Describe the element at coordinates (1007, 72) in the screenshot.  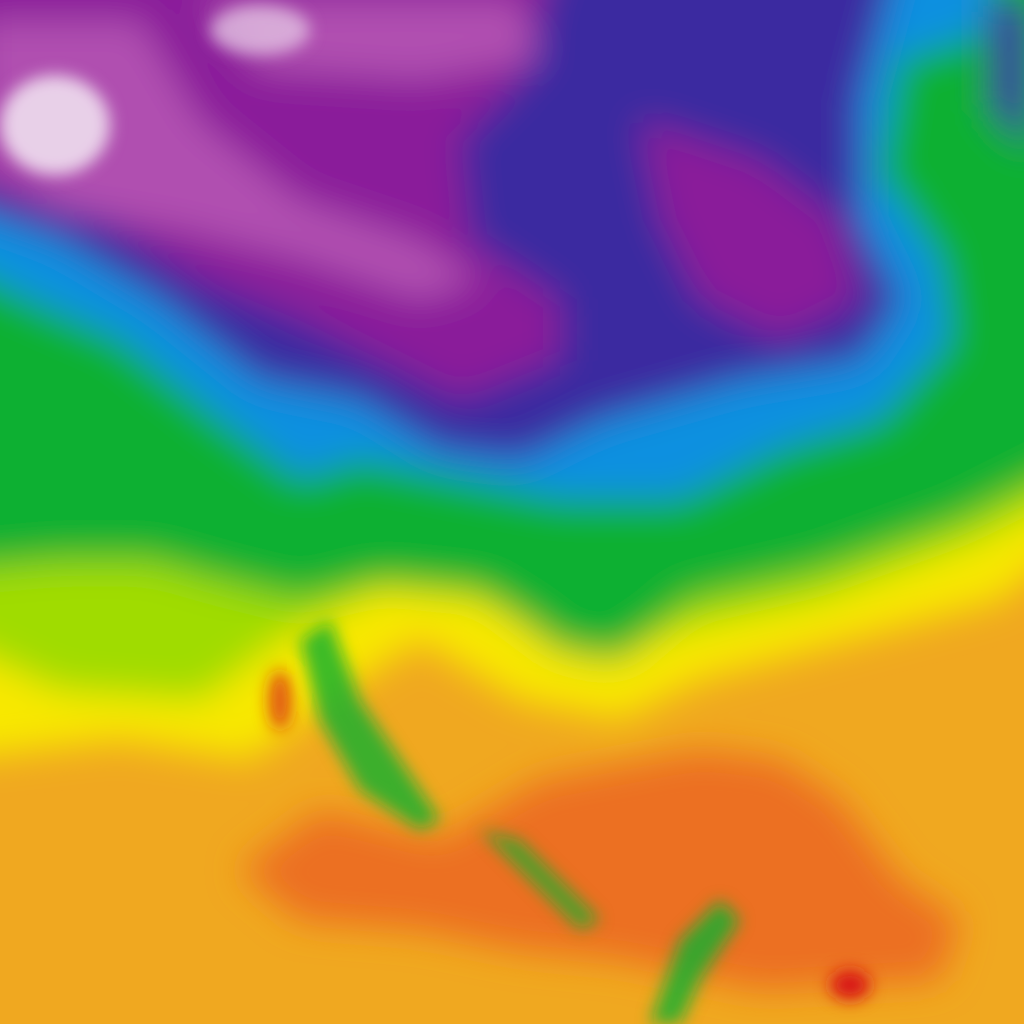
I see `arctic-cool-tongue` at that location.